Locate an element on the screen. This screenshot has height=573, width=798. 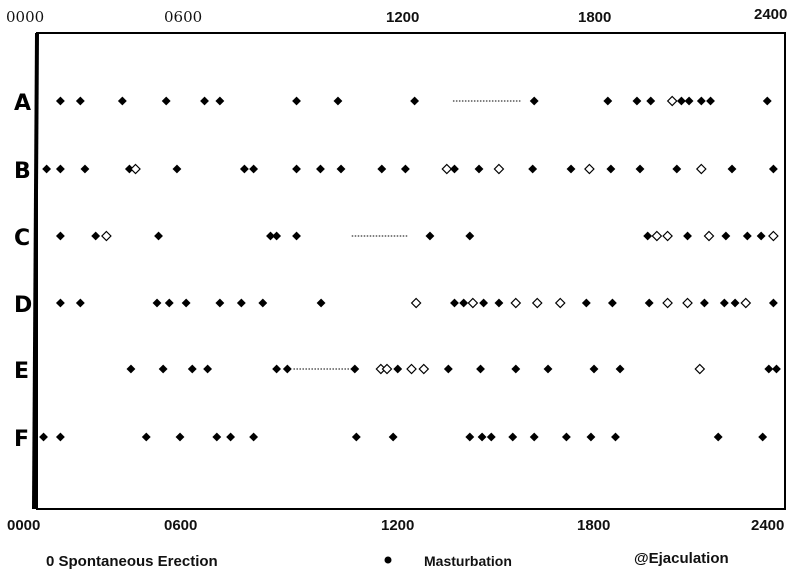
top-tick-1: 0600 is located at coordinates (183, 17).